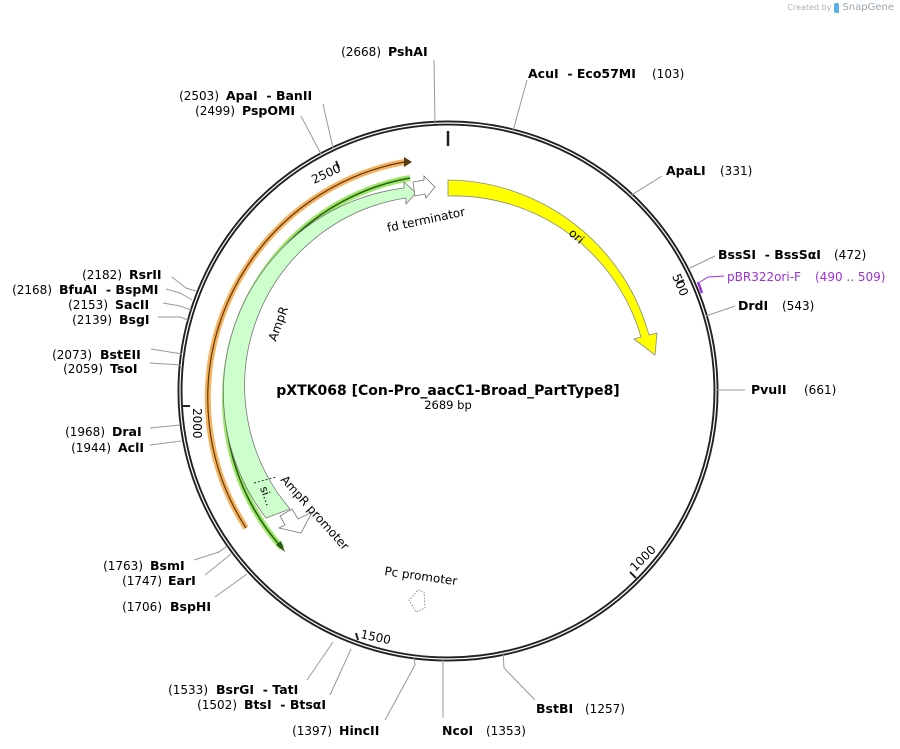 The height and width of the screenshot is (749, 900). I want to click on svg-text: (2059), so click(83, 369).